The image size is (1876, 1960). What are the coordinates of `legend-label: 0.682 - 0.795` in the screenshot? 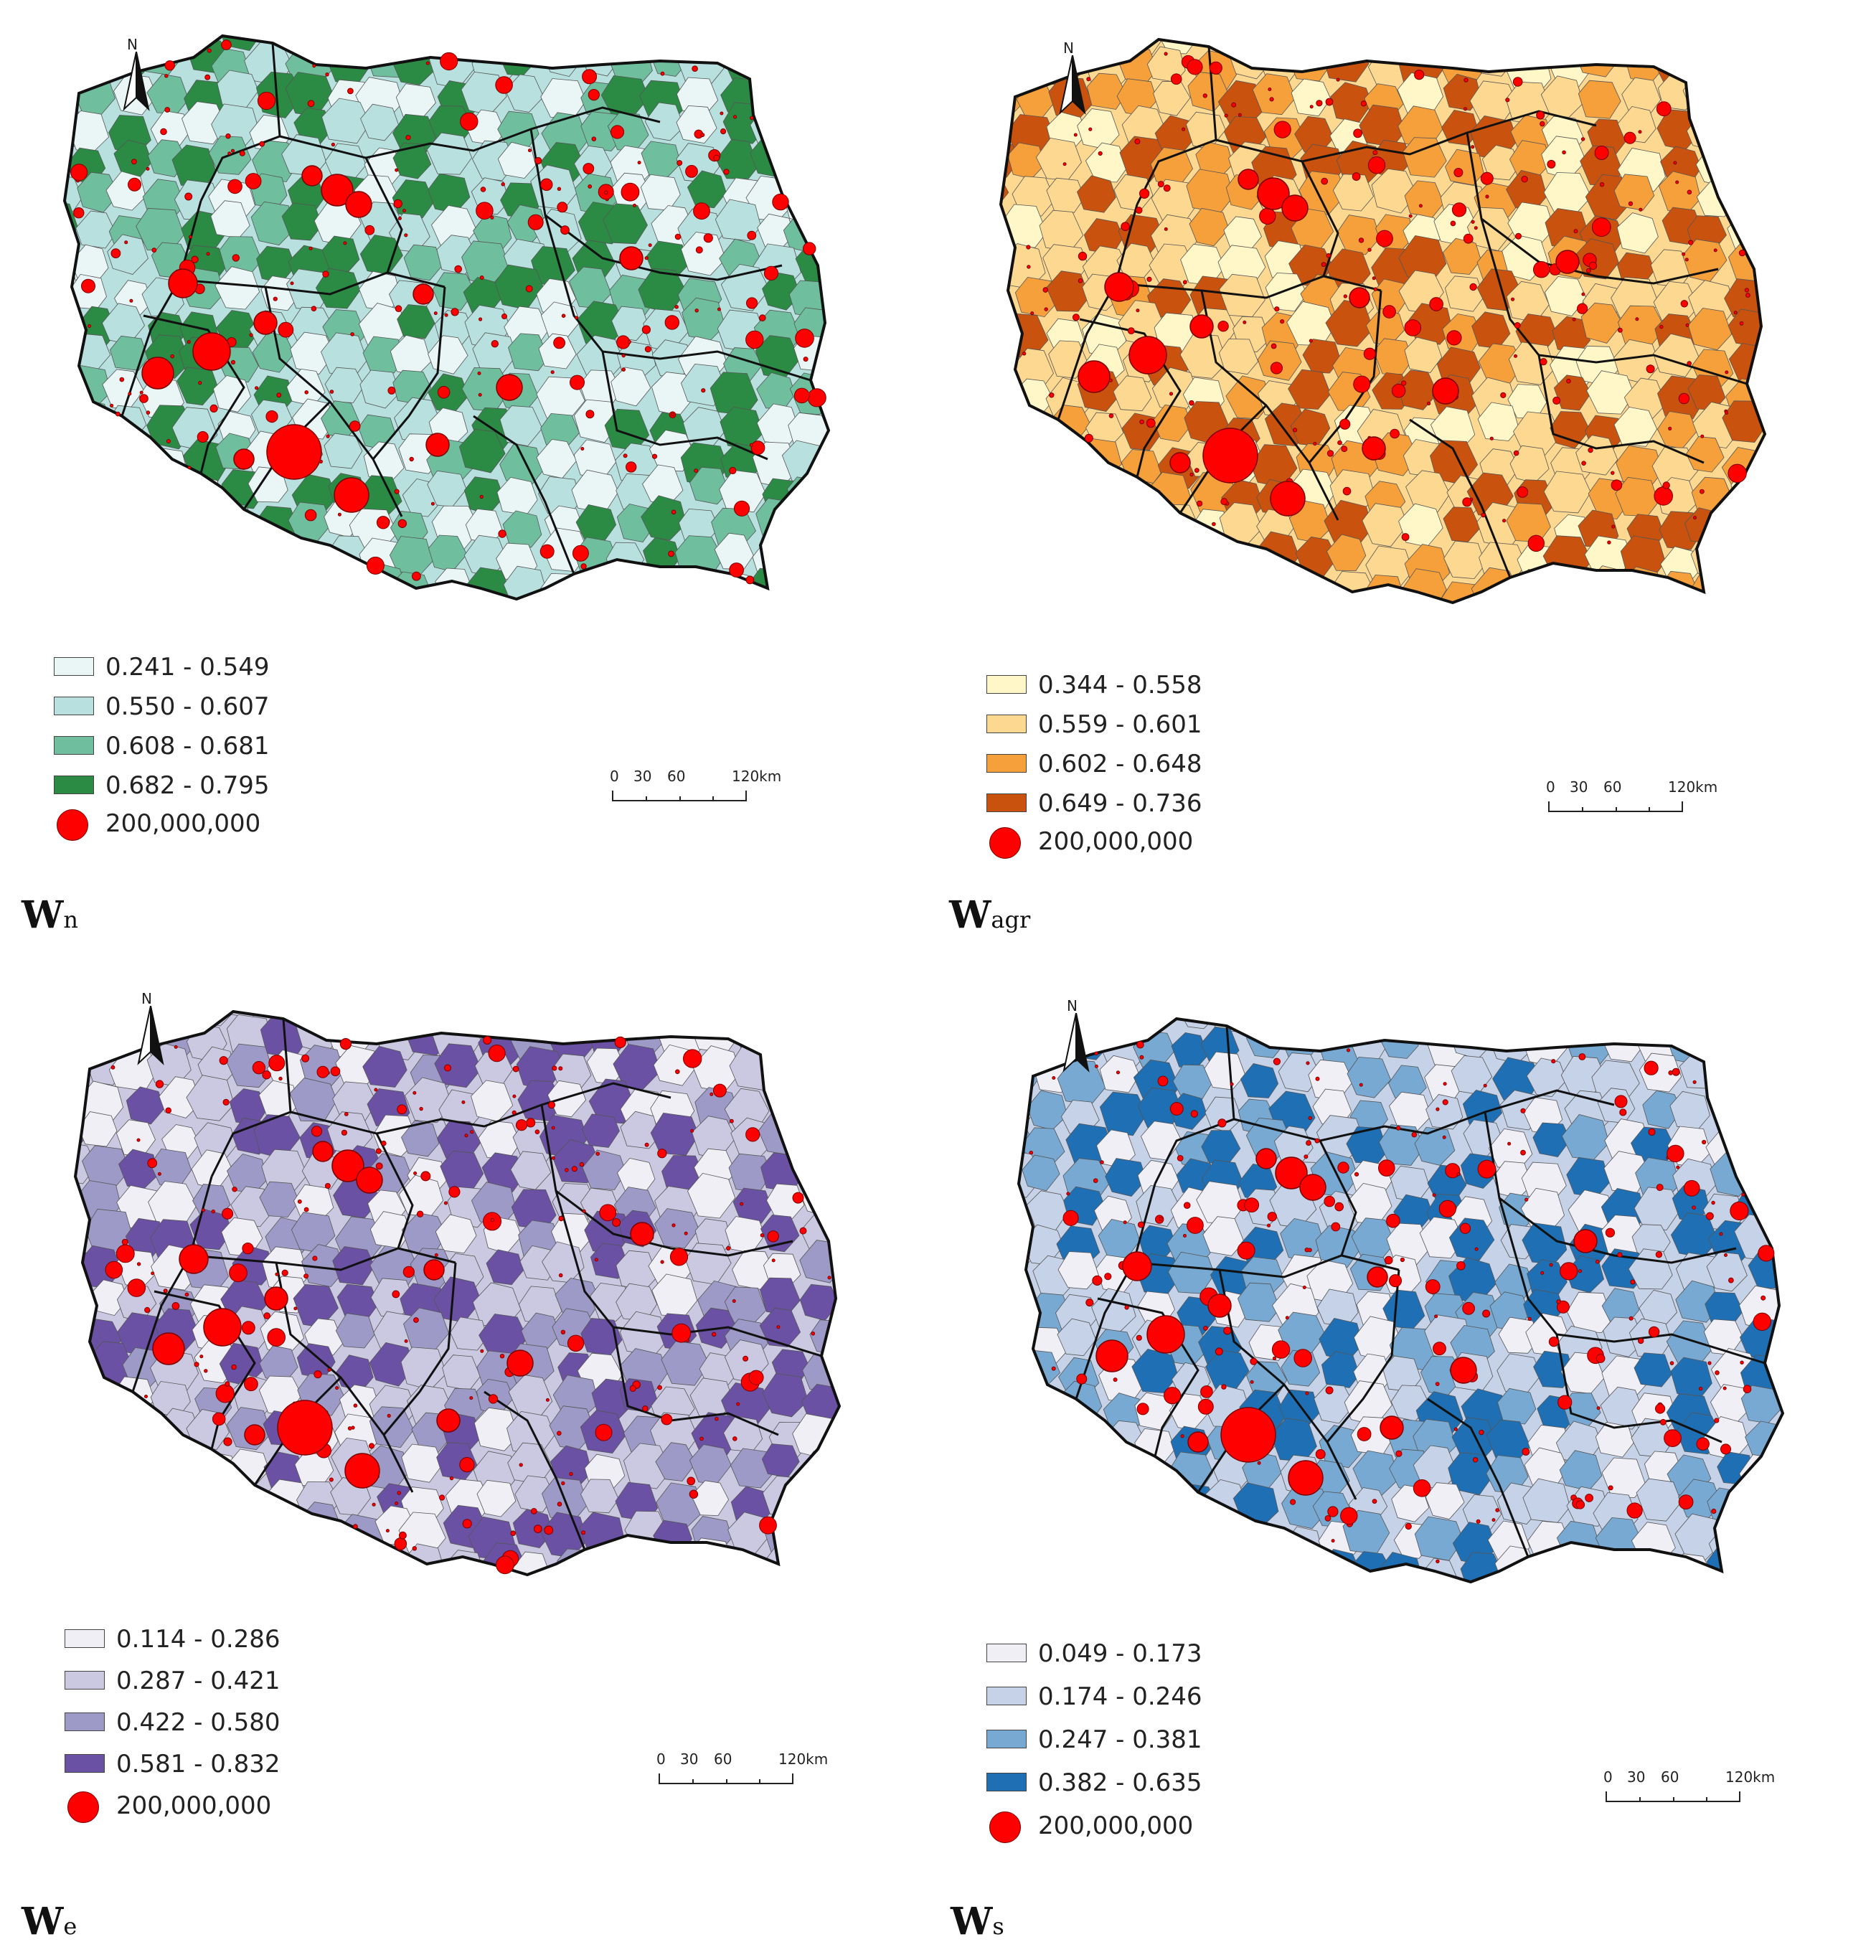 It's located at (187, 785).